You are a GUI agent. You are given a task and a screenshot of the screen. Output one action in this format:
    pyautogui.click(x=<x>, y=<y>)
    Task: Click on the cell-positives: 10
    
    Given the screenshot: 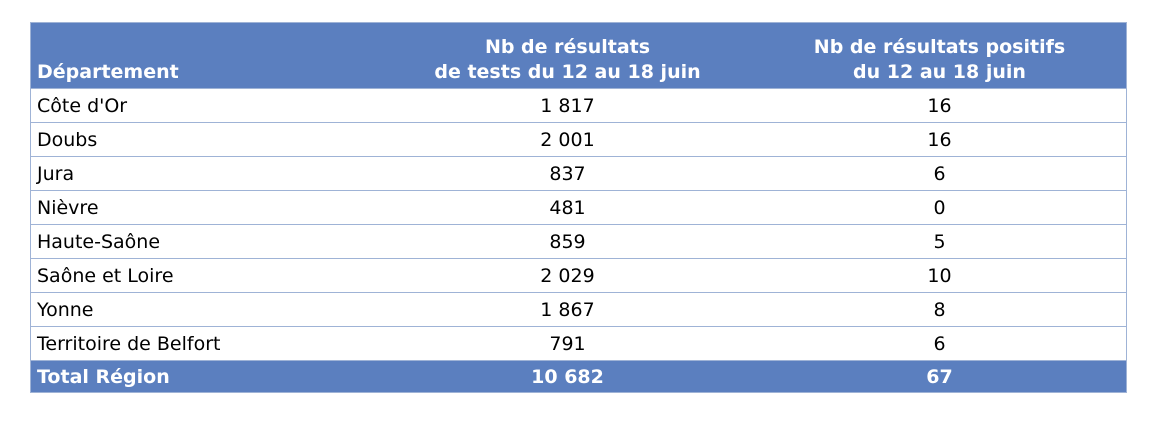 What is the action you would take?
    pyautogui.click(x=939, y=275)
    